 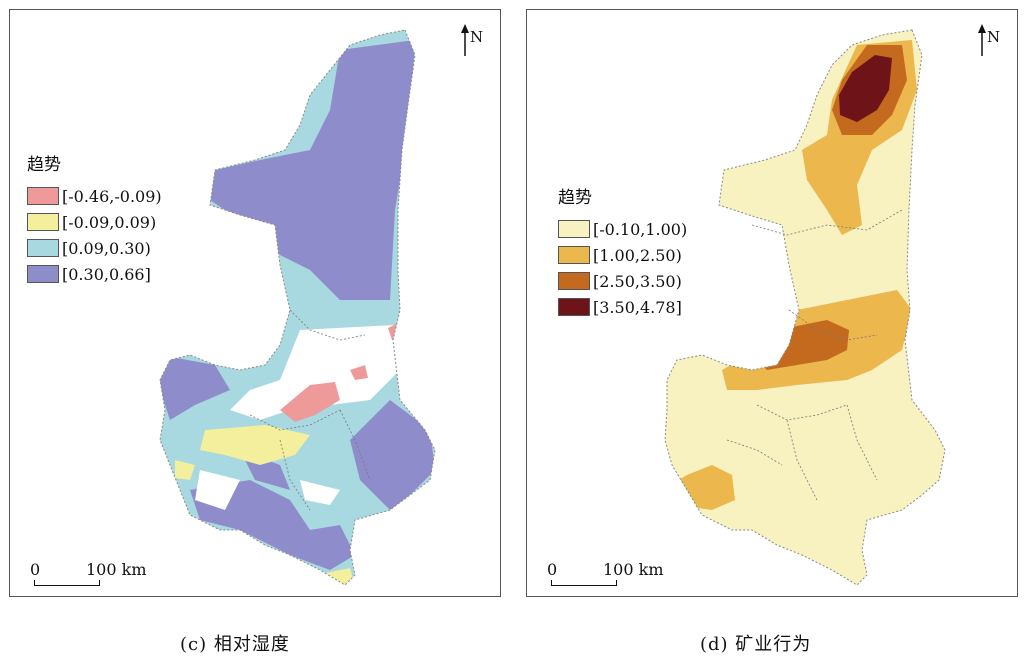 I want to click on legend-label: [-0.10,1.00), so click(x=640, y=229).